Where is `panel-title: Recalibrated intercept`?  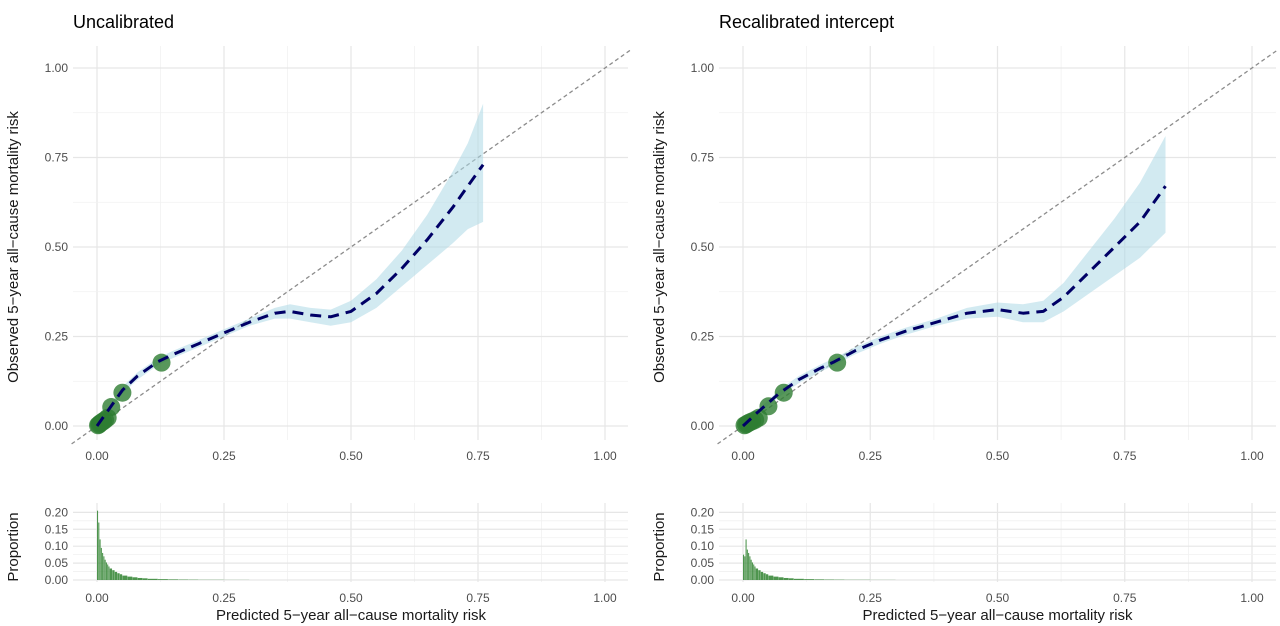
panel-title: Recalibrated intercept is located at coordinates (806, 22).